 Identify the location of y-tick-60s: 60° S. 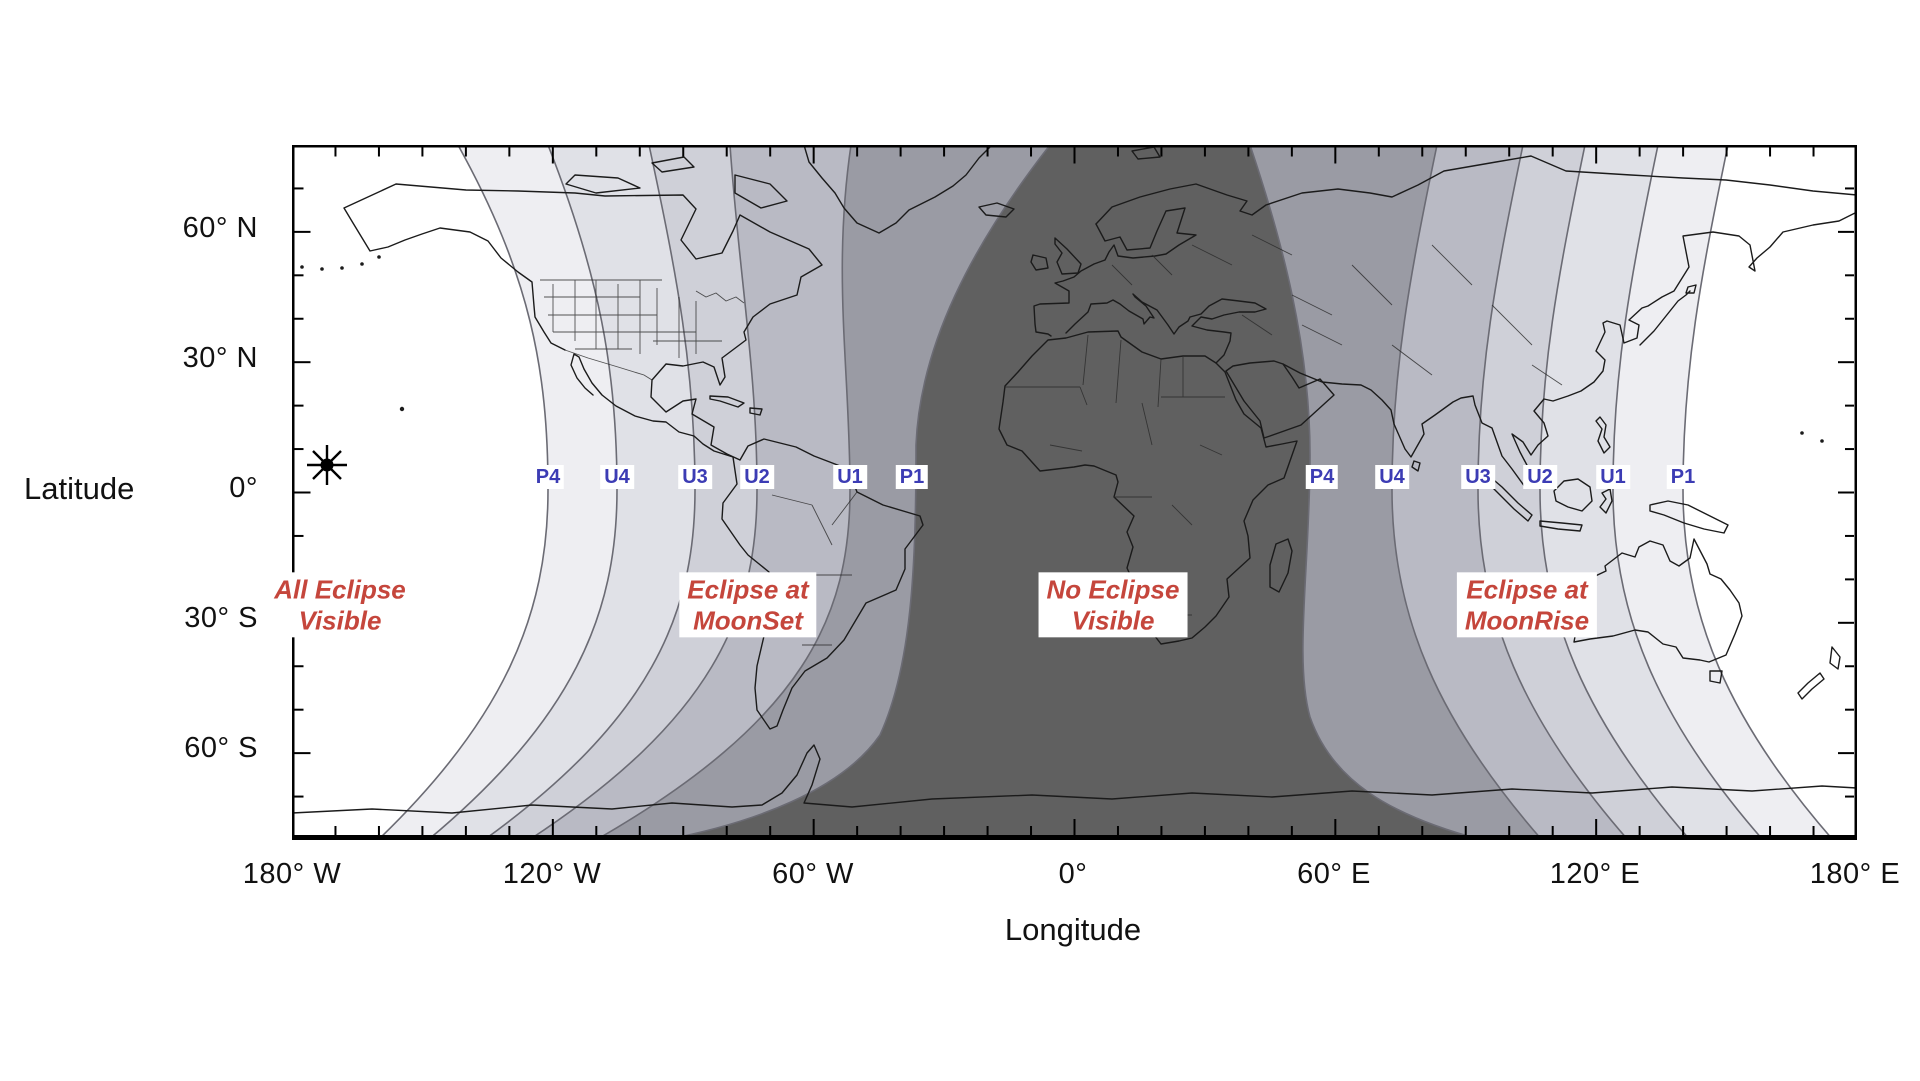
(221, 748).